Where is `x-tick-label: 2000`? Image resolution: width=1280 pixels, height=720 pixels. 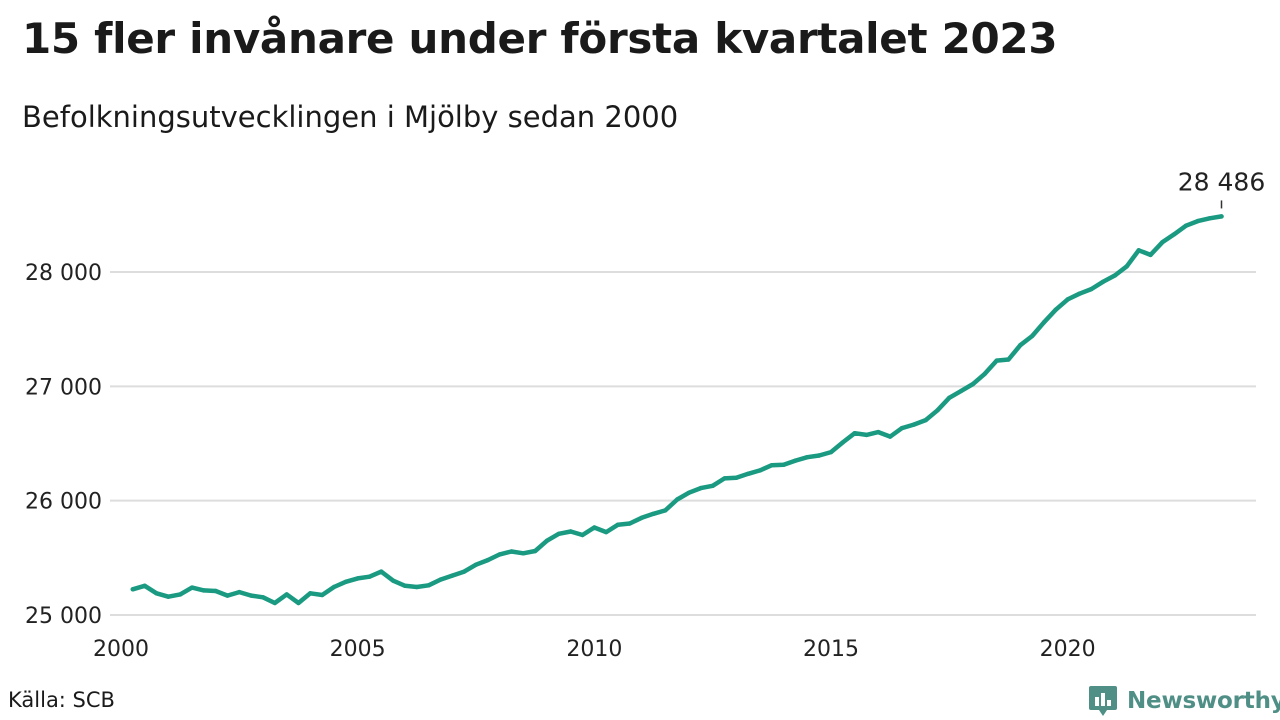
x-tick-label: 2000 is located at coordinates (121, 649).